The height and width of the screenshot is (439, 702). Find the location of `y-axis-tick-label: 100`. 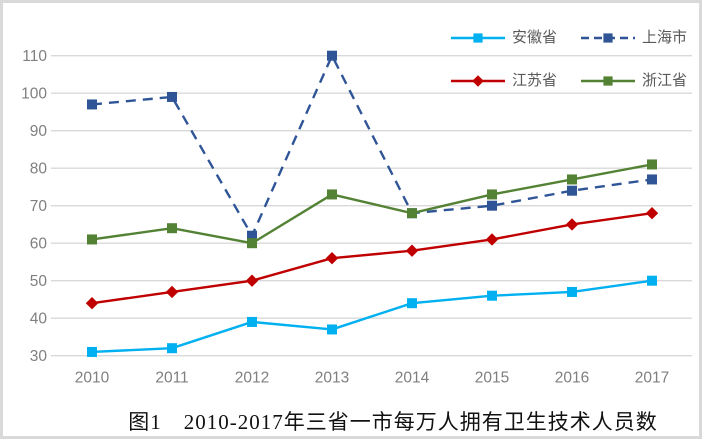

y-axis-tick-label: 100 is located at coordinates (34, 94).